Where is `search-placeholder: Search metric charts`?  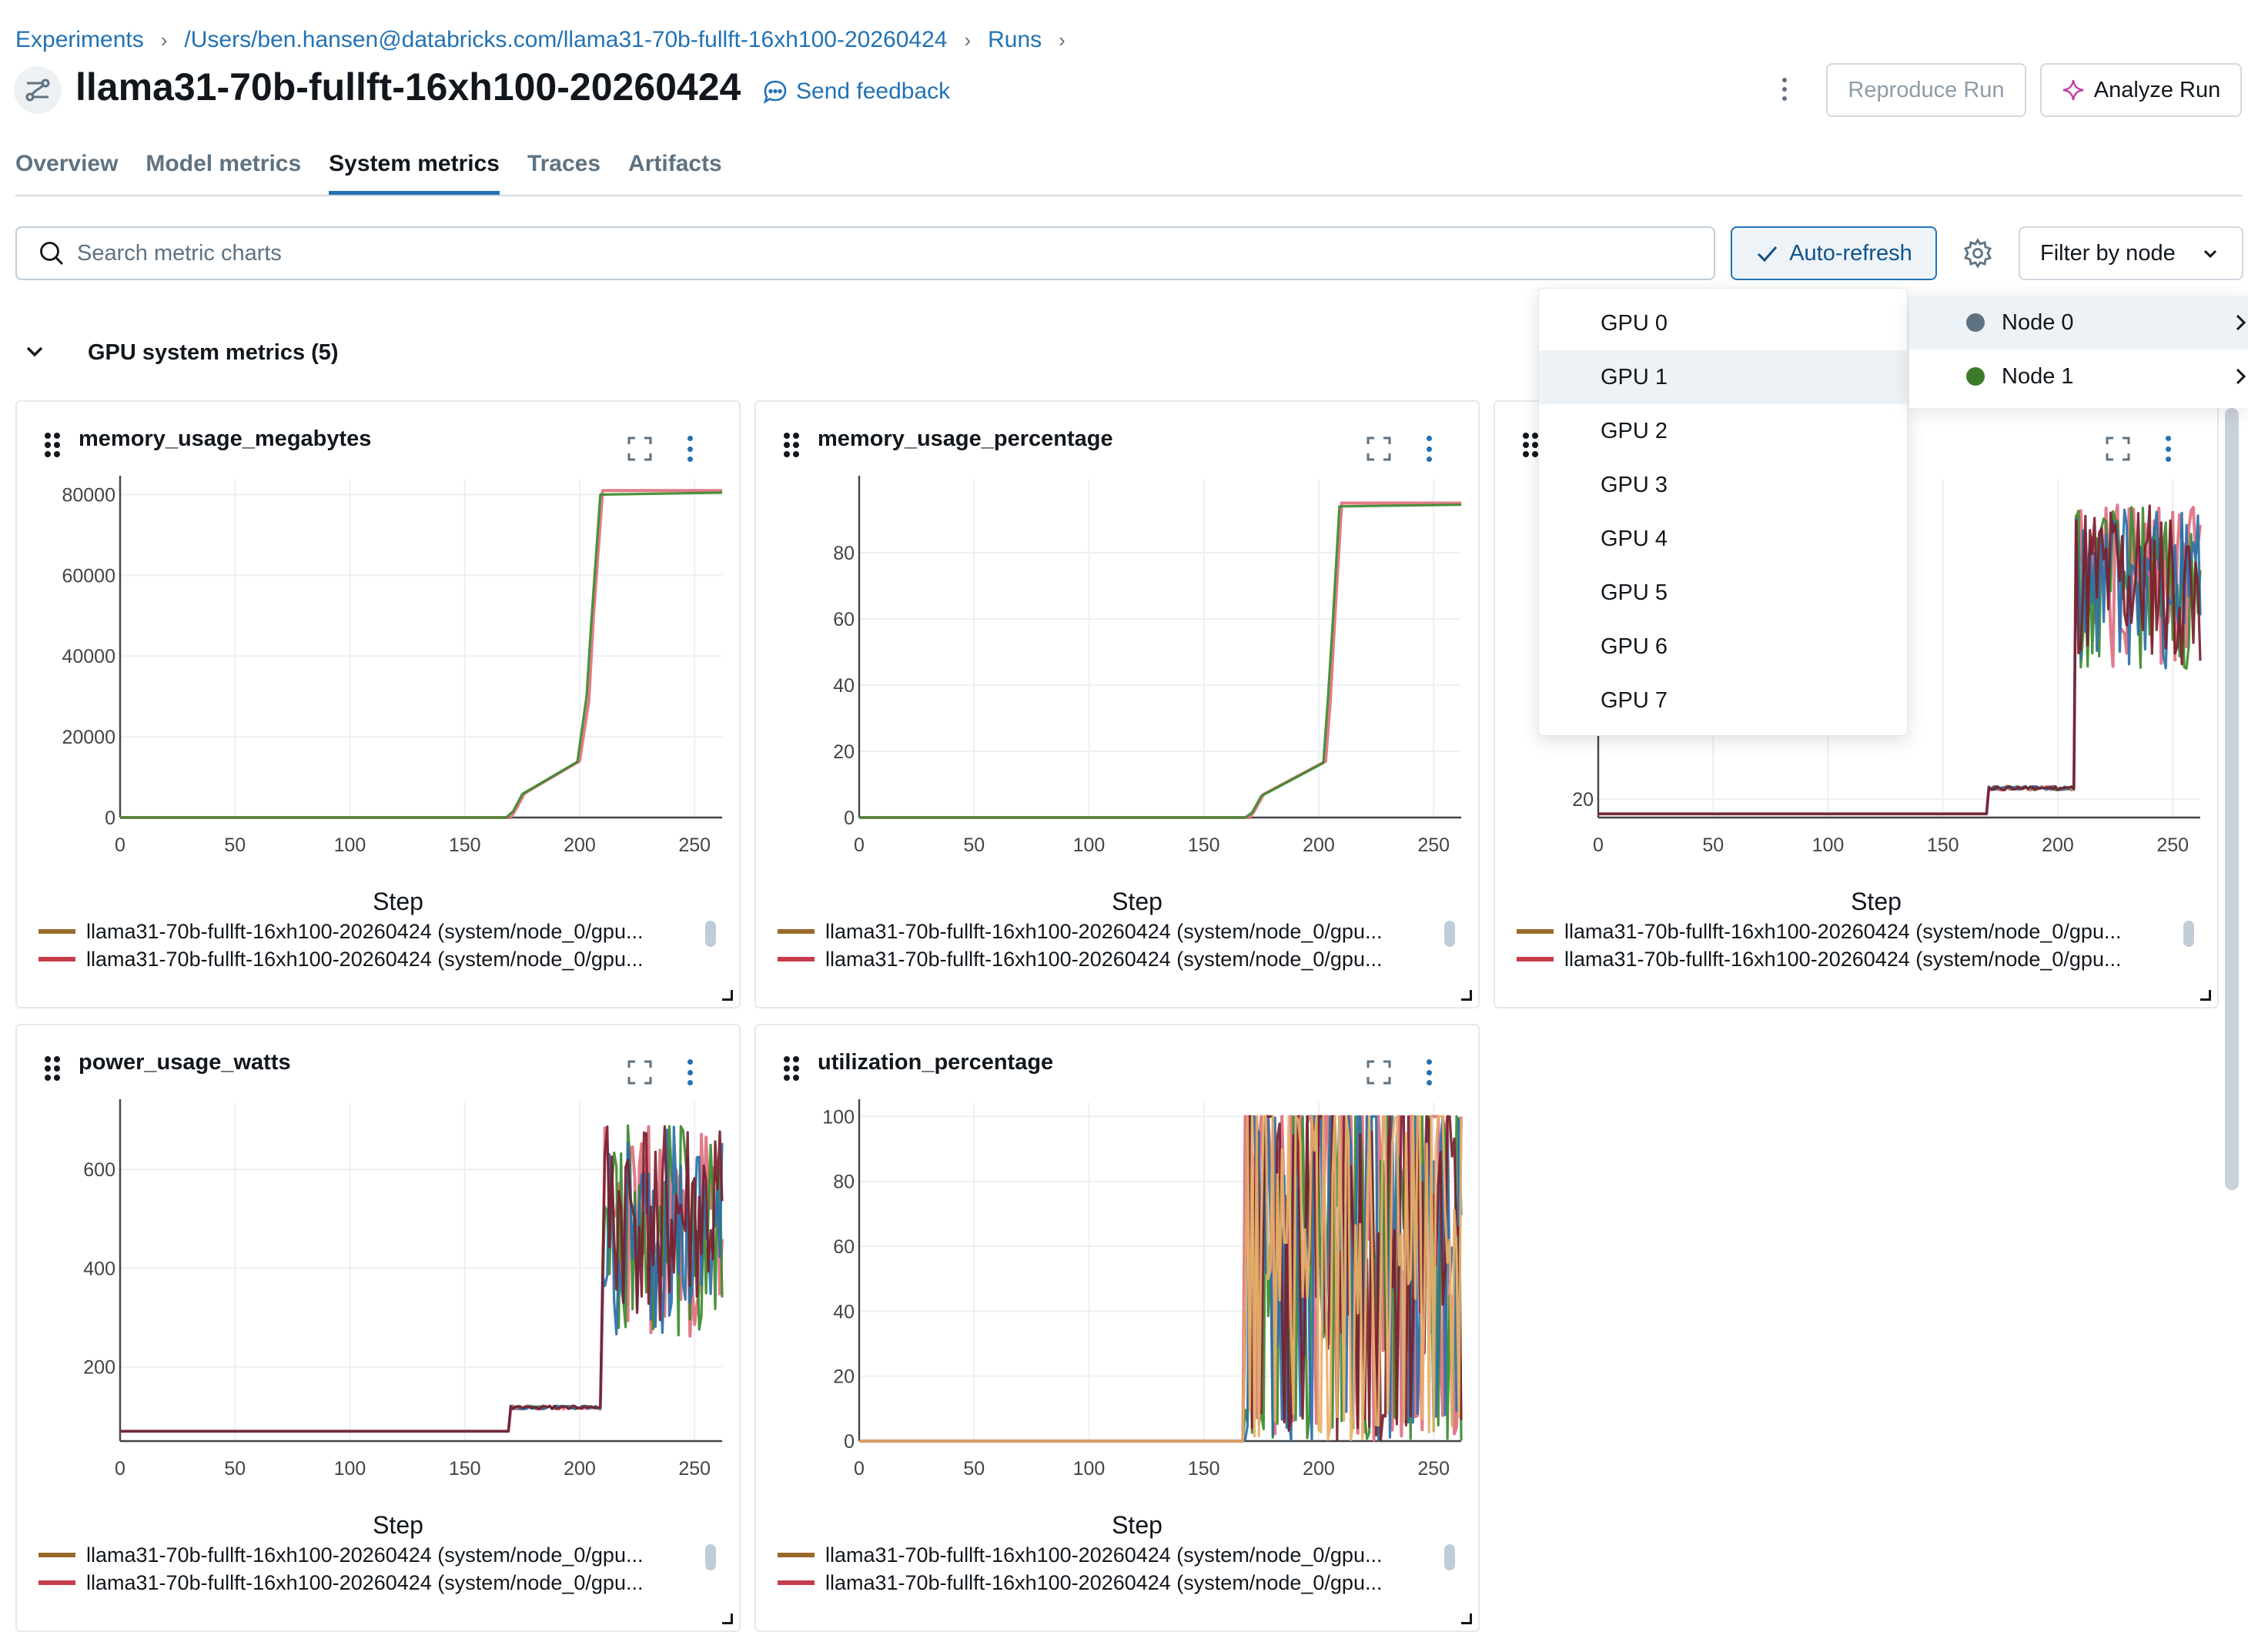
search-placeholder: Search metric charts is located at coordinates (179, 253).